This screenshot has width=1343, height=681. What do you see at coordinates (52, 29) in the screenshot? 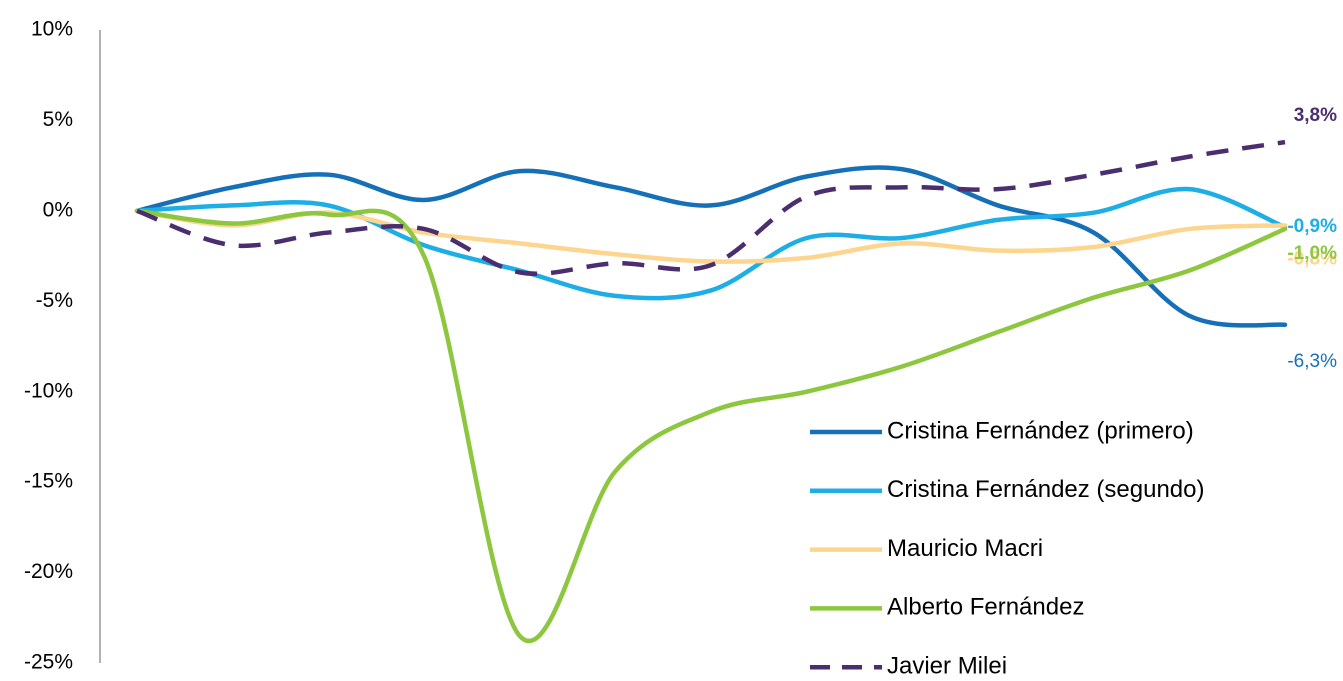
I see `y-tick-label: 10%` at bounding box center [52, 29].